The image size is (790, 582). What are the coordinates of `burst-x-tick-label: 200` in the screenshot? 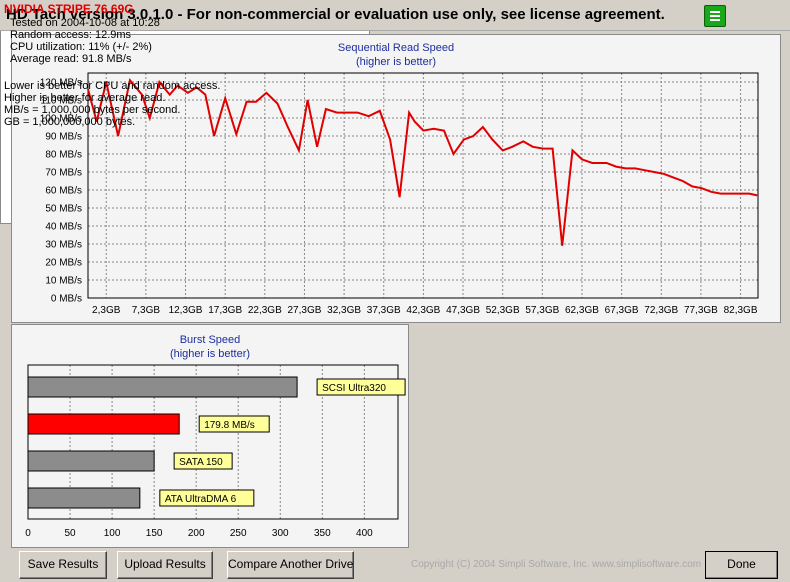 It's located at (196, 533).